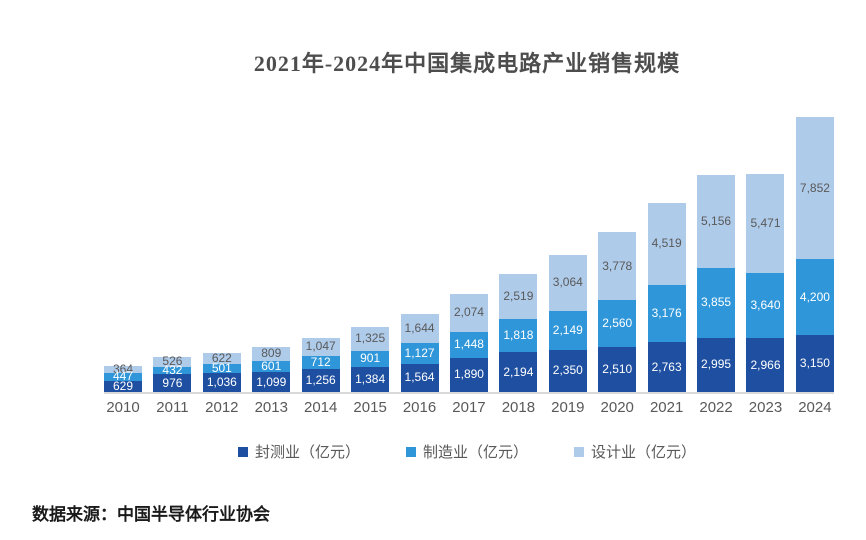 Image resolution: width=866 pixels, height=540 pixels. I want to click on bar-segment: 1,047, so click(320, 347).